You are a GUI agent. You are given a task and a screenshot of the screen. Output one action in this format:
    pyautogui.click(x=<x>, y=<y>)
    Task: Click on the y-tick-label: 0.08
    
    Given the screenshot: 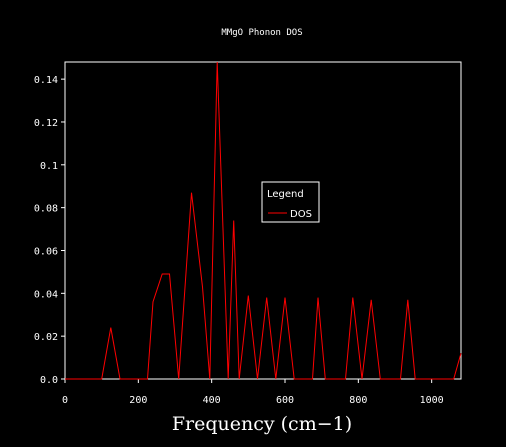 What is the action you would take?
    pyautogui.click(x=46, y=209)
    